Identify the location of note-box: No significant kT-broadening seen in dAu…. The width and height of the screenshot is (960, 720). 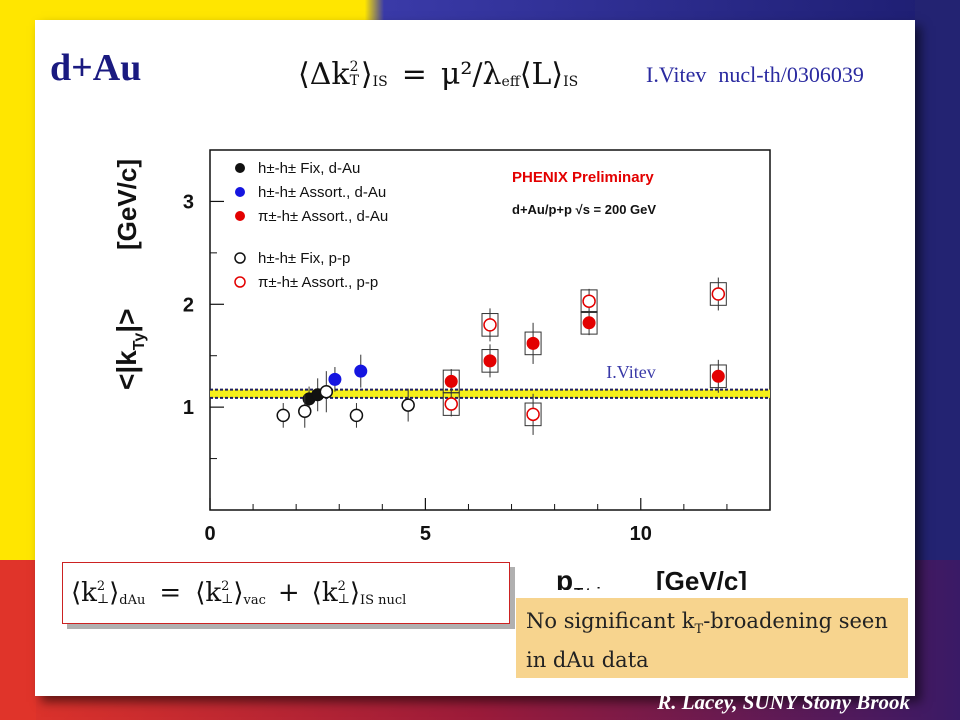
(712, 638).